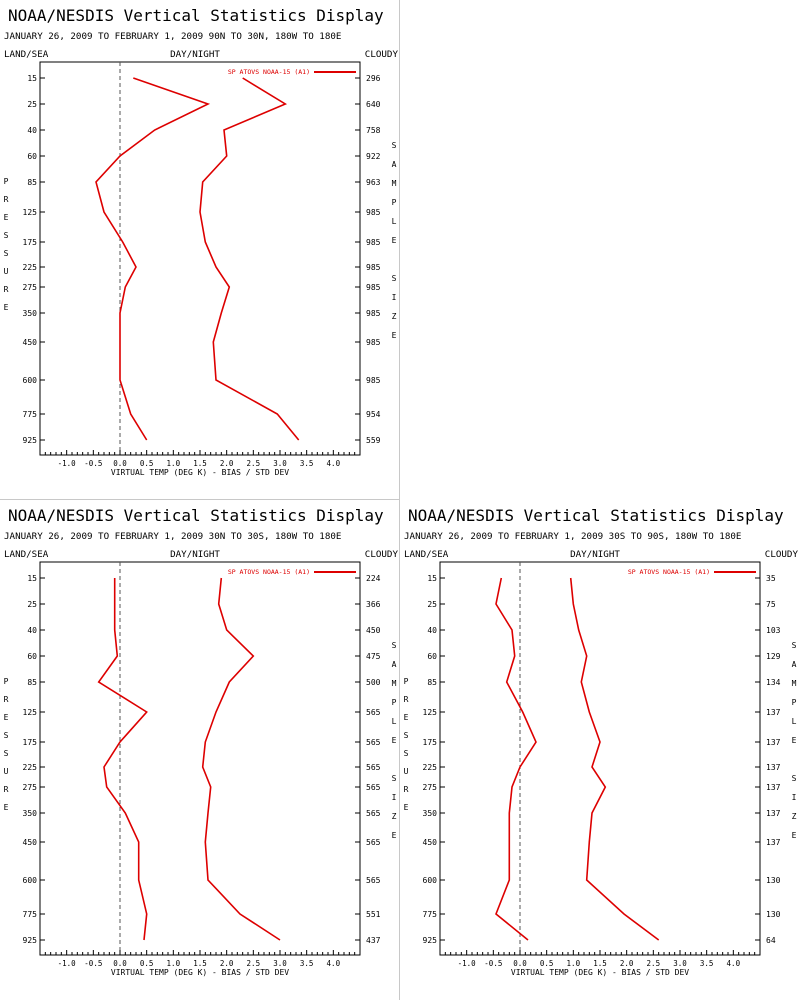  I want to click on pressure-level-label: 775, so click(30, 914).